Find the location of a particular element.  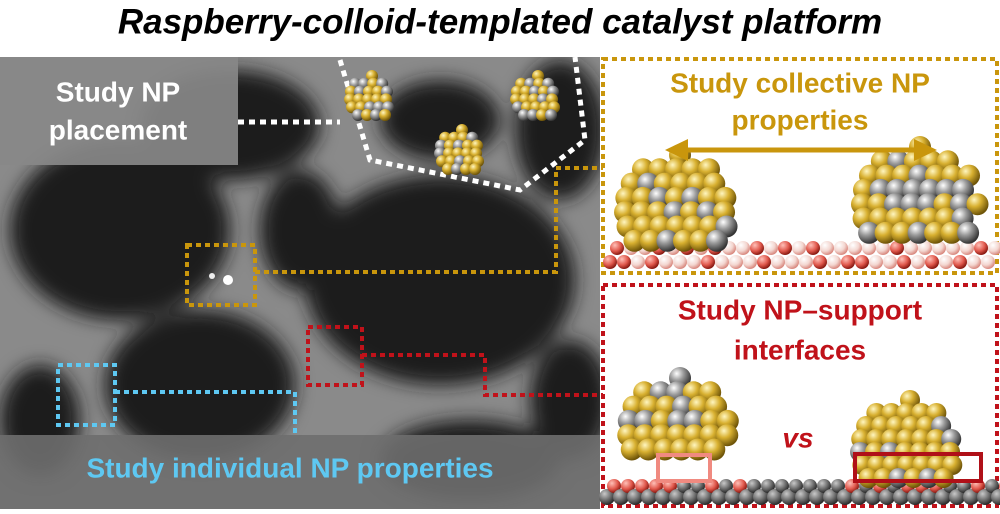

interfaces-label-line: interfaces is located at coordinates (800, 349).